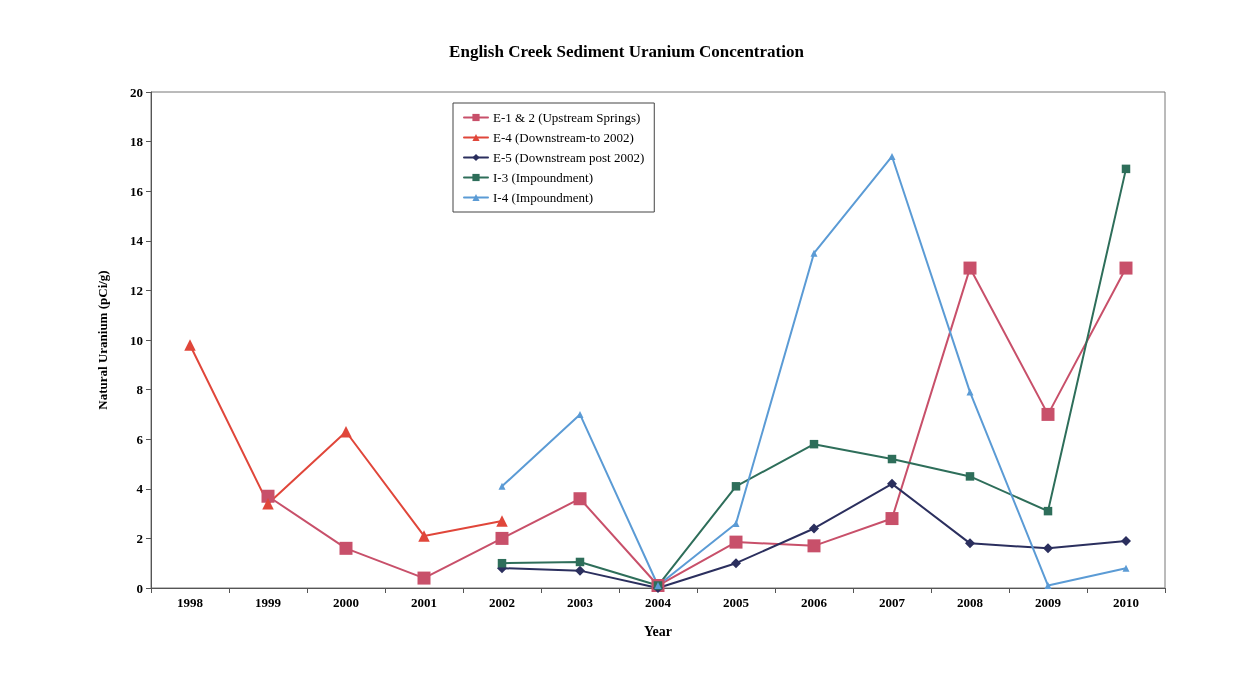 This screenshot has height=674, width=1253. What do you see at coordinates (569, 157) in the screenshot?
I see `legend-label: E-5 (Downstream post 2002)` at bounding box center [569, 157].